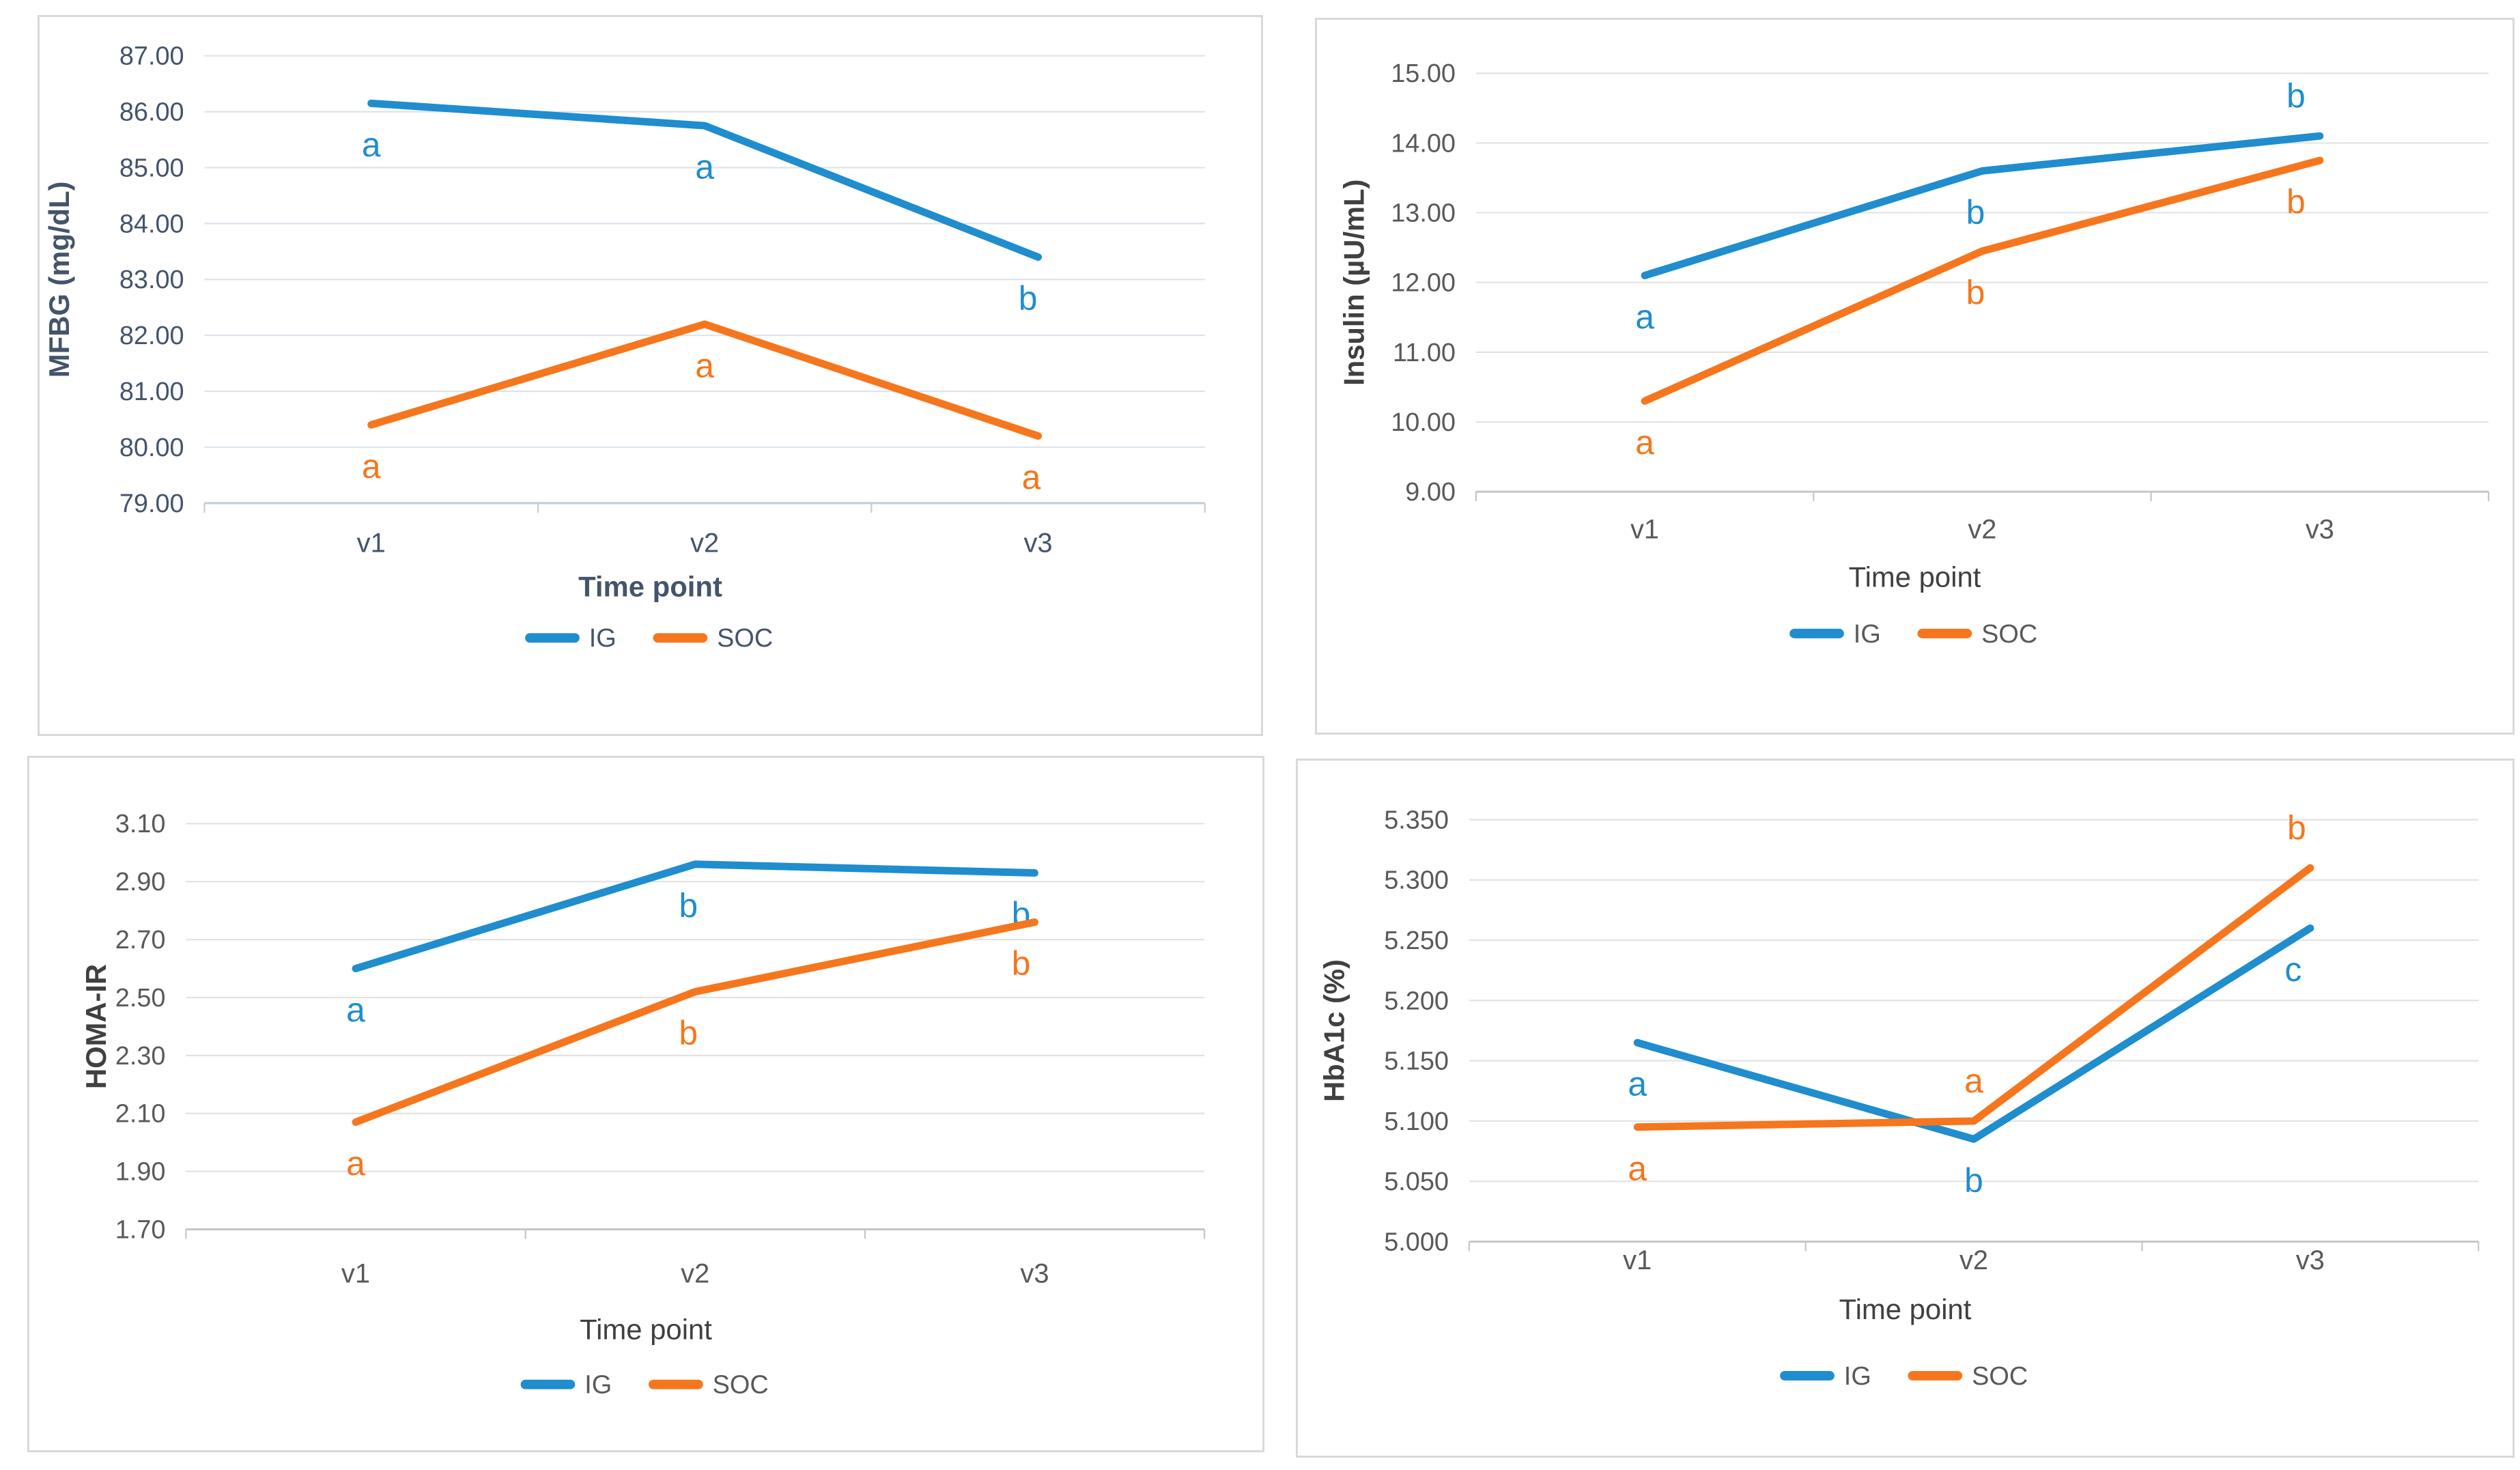  I want to click on y-tick-label: 2.70, so click(140, 941).